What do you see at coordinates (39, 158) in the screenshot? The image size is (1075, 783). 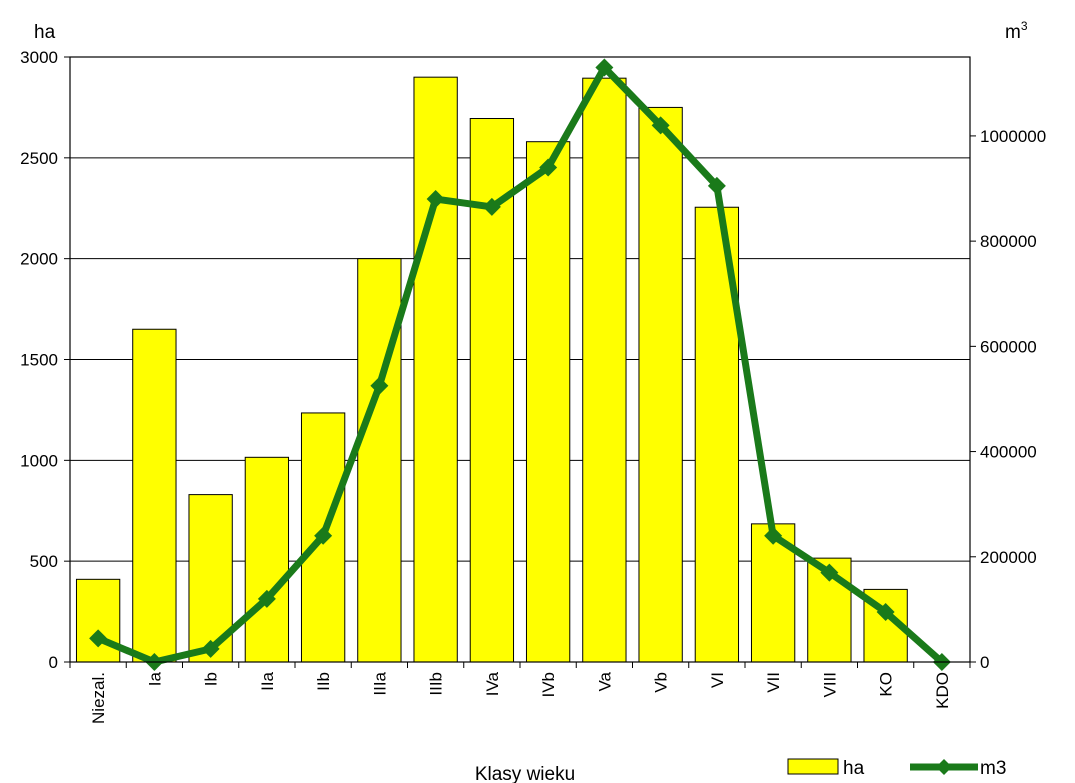 I see `left-tick-label: 2500` at bounding box center [39, 158].